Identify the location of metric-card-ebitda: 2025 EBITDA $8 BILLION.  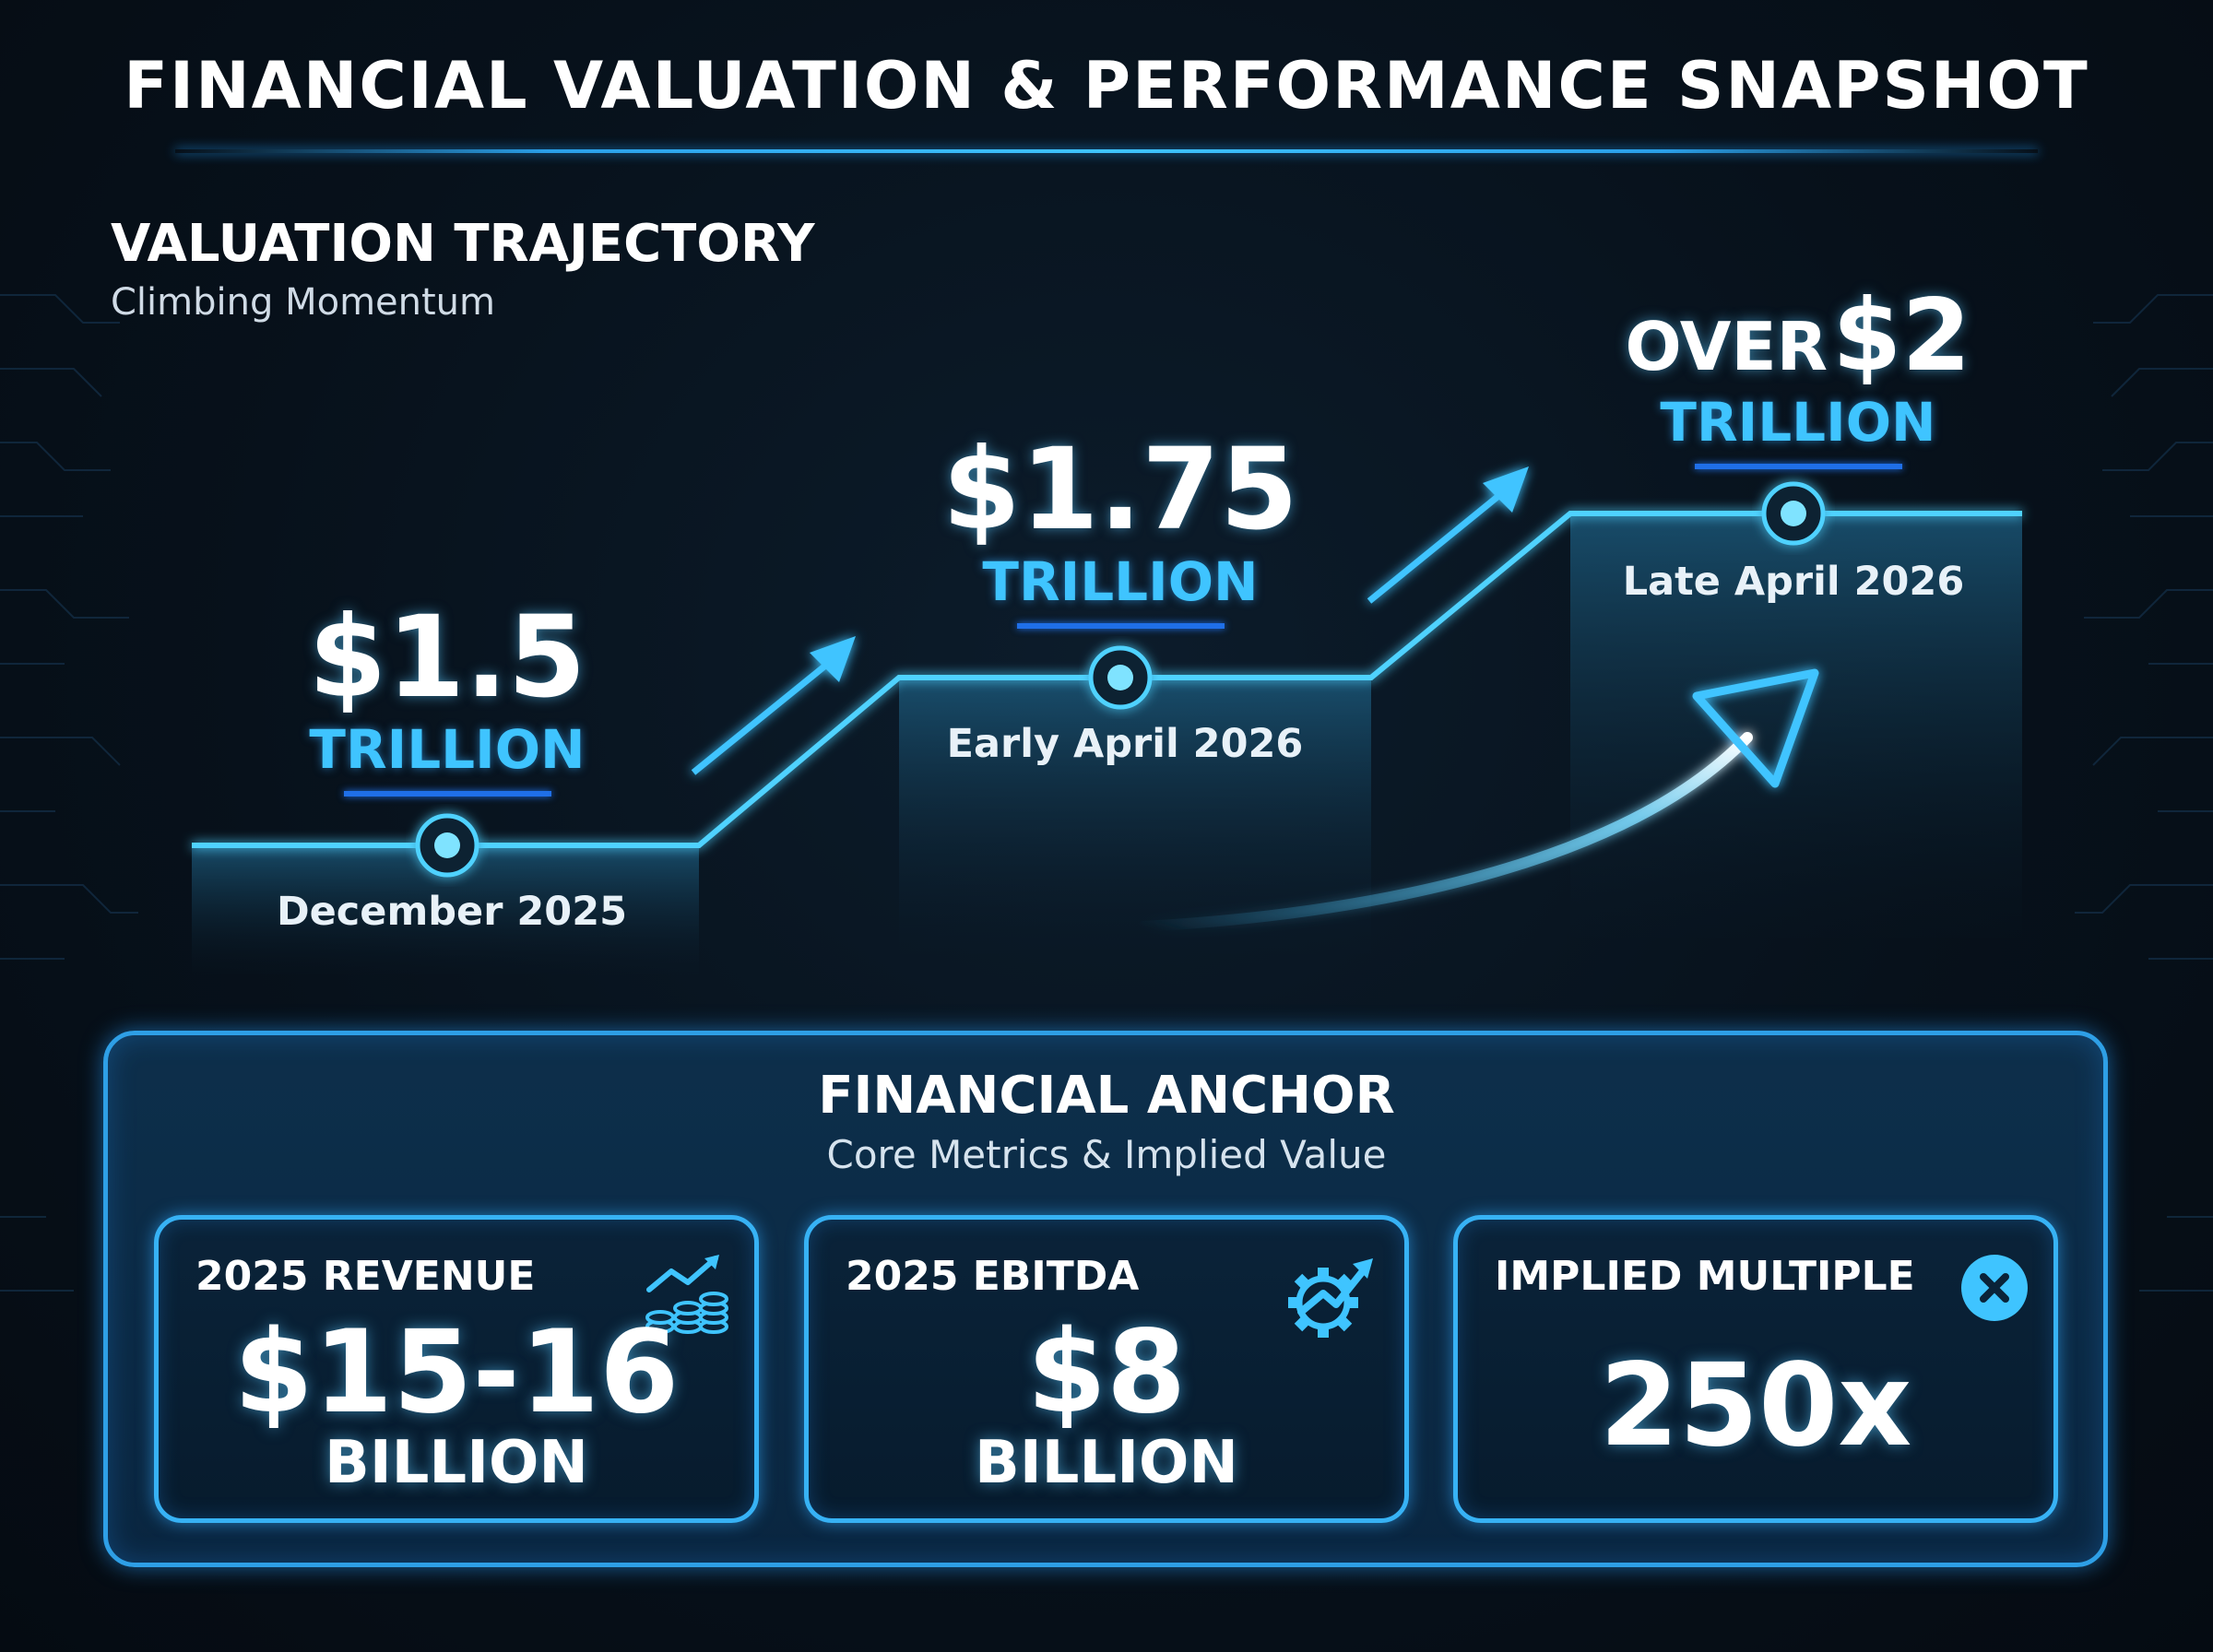
(1106, 1369).